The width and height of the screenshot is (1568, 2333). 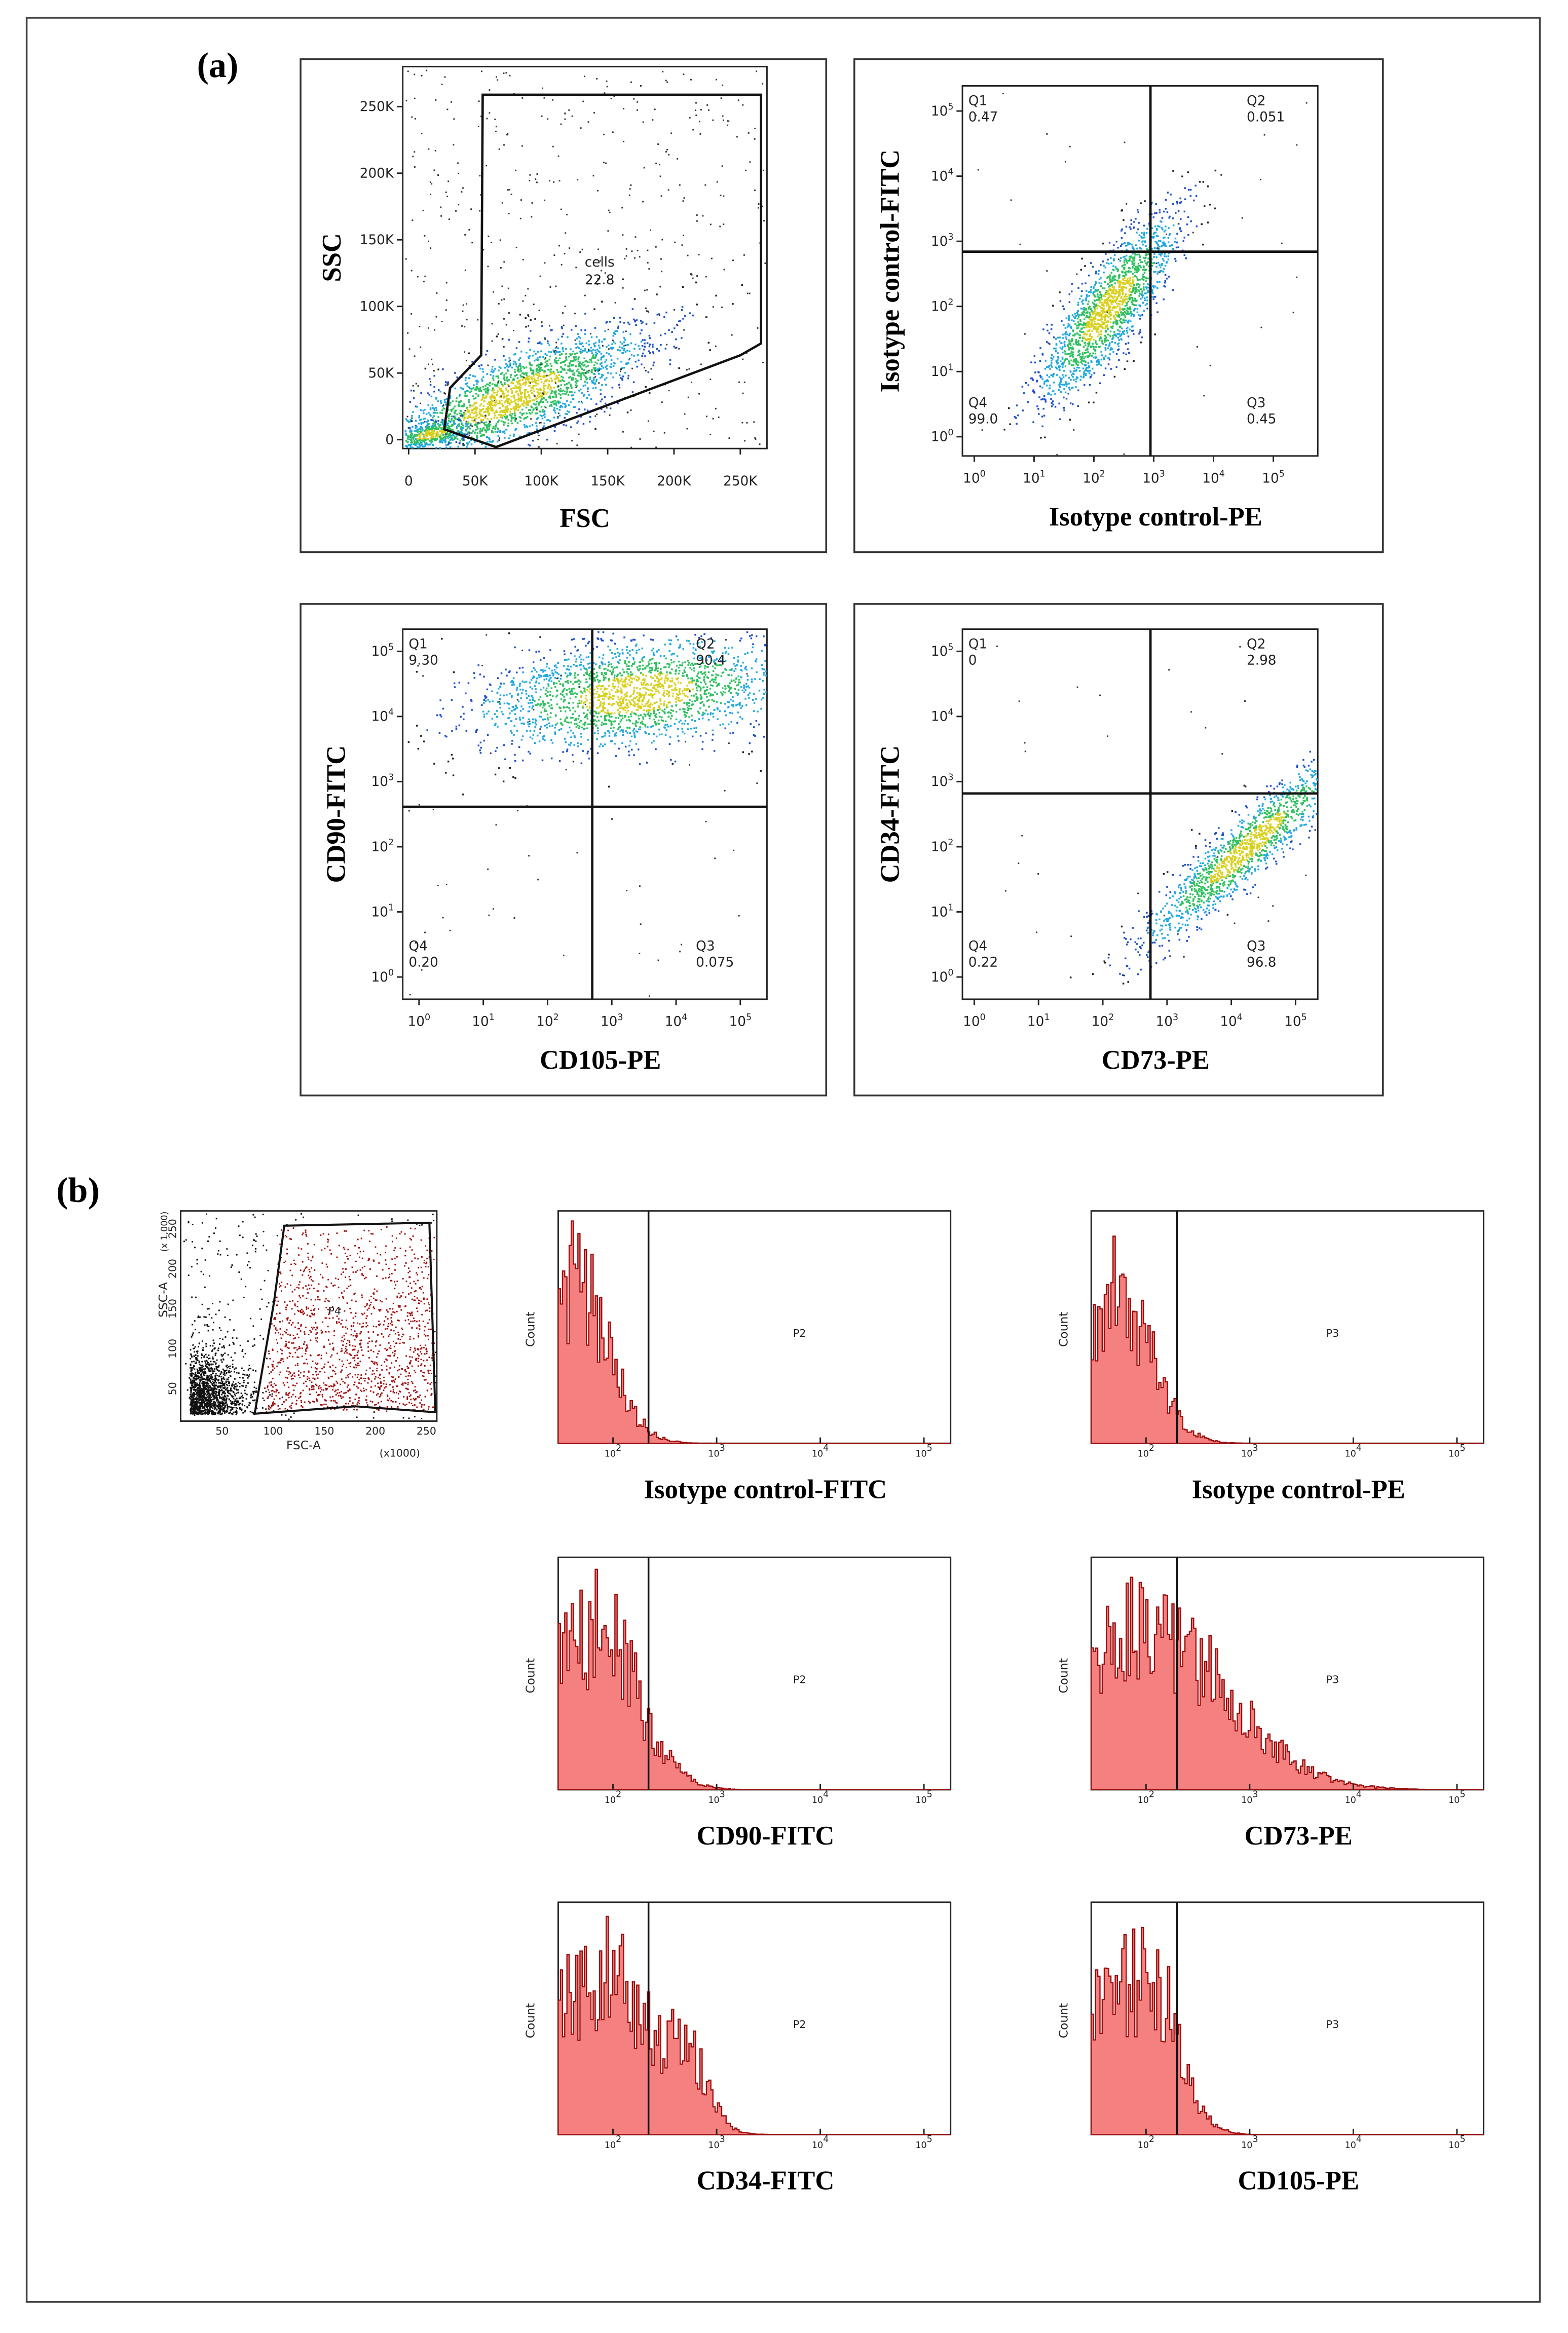 I want to click on x-tick-label: 103, so click(x=1153, y=477).